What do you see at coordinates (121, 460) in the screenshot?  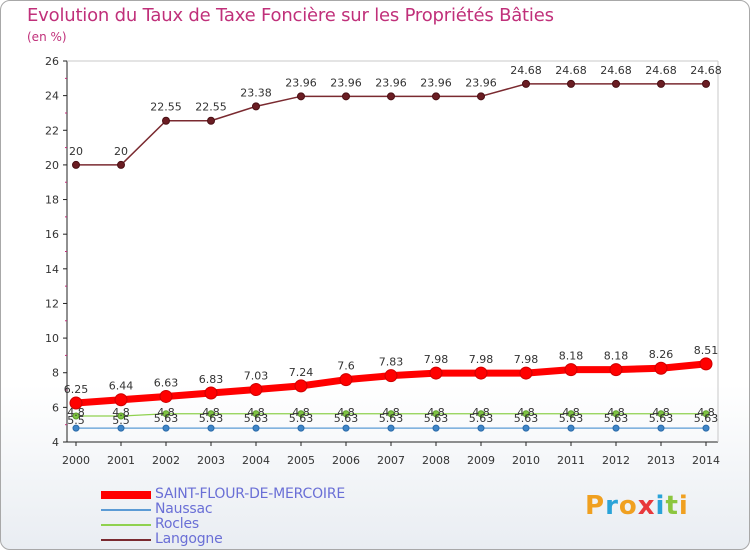 I see `x-tick-label: 2001` at bounding box center [121, 460].